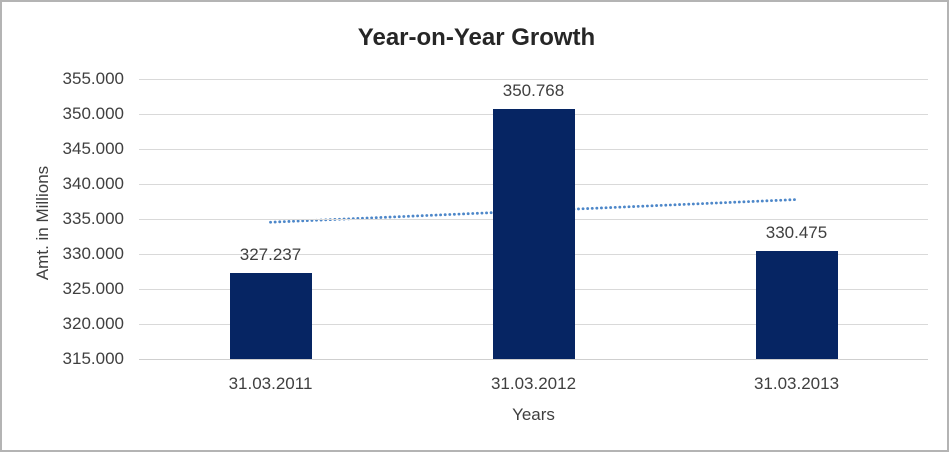  I want to click on x-tick-label: 31.03.2013, so click(796, 383).